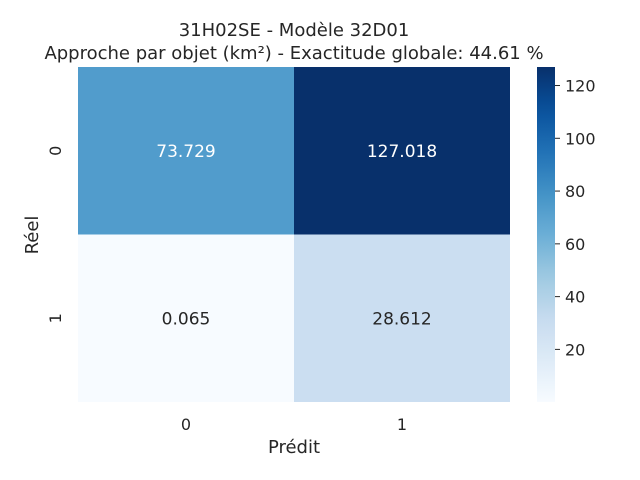 This screenshot has height=480, width=640. I want to click on chart-title: 31H02SE - Modèle 32D01, so click(294, 30).